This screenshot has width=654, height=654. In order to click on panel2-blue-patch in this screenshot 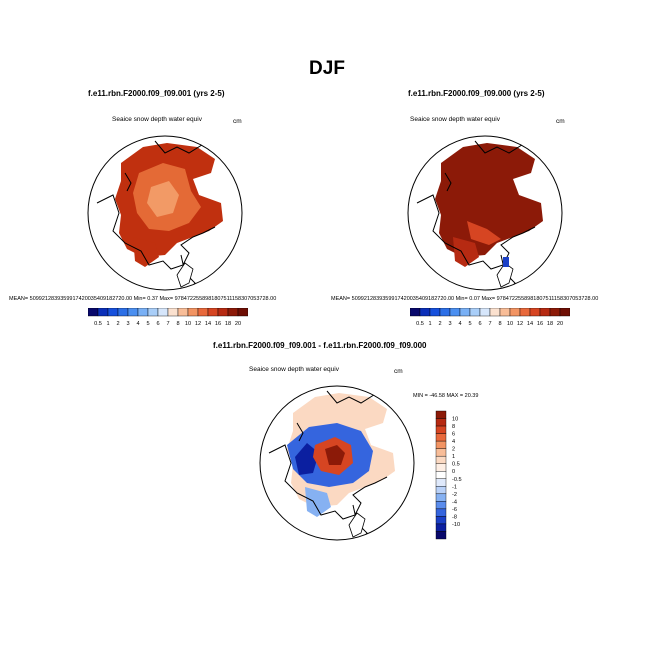, I will do `click(506, 262)`.